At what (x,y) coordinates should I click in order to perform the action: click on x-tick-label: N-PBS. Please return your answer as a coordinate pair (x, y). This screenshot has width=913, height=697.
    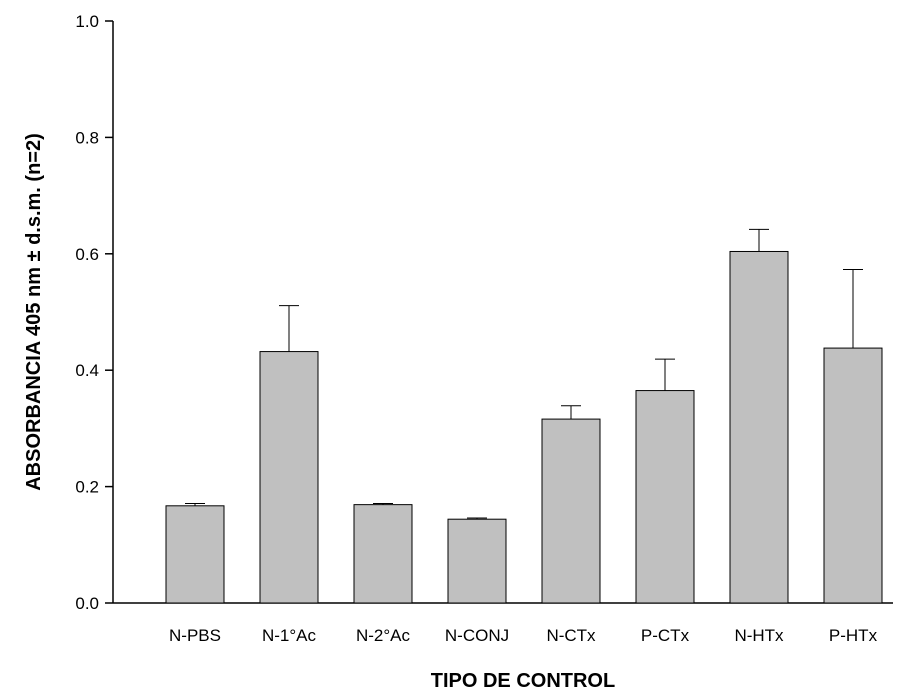
    Looking at the image, I should click on (195, 635).